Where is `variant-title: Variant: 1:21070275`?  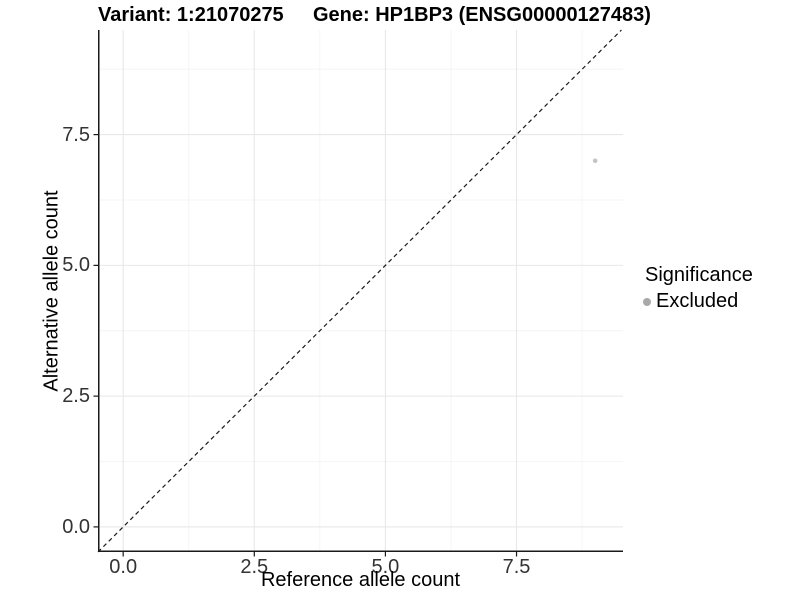
variant-title: Variant: 1:21070275 is located at coordinates (191, 15).